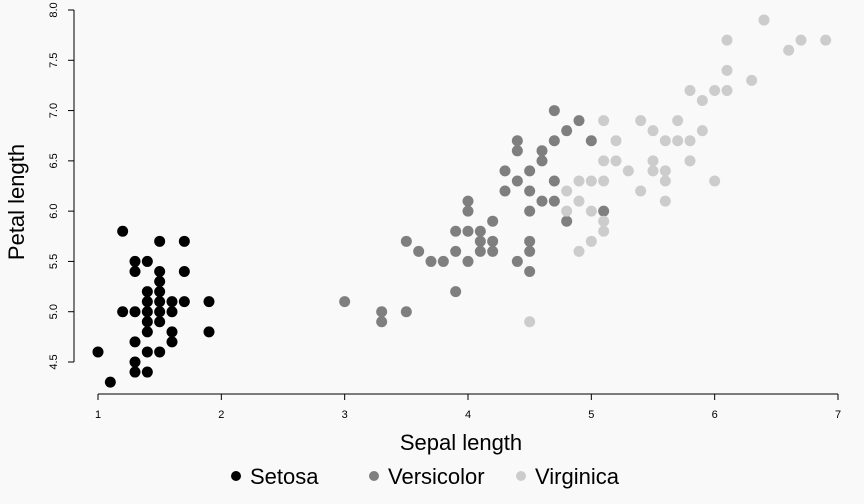 The height and width of the screenshot is (504, 864). What do you see at coordinates (461, 442) in the screenshot?
I see `x-axis-title: Sepal length` at bounding box center [461, 442].